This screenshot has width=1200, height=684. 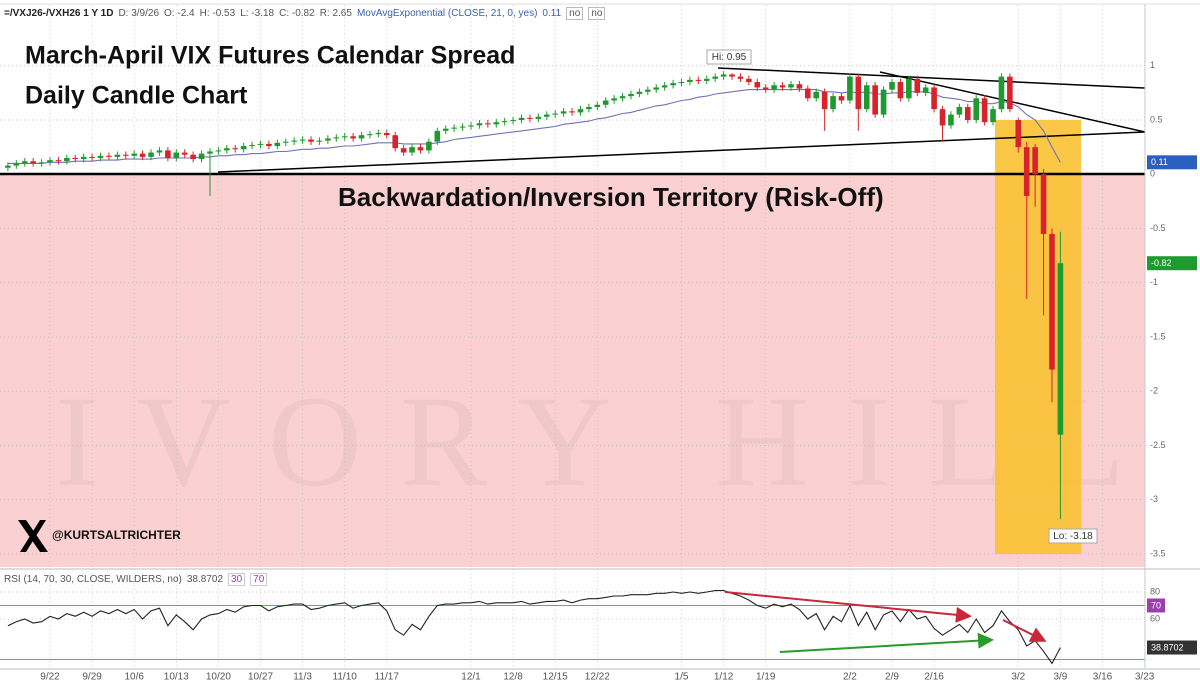 I want to click on x-tick-label: 1/19, so click(x=766, y=677).